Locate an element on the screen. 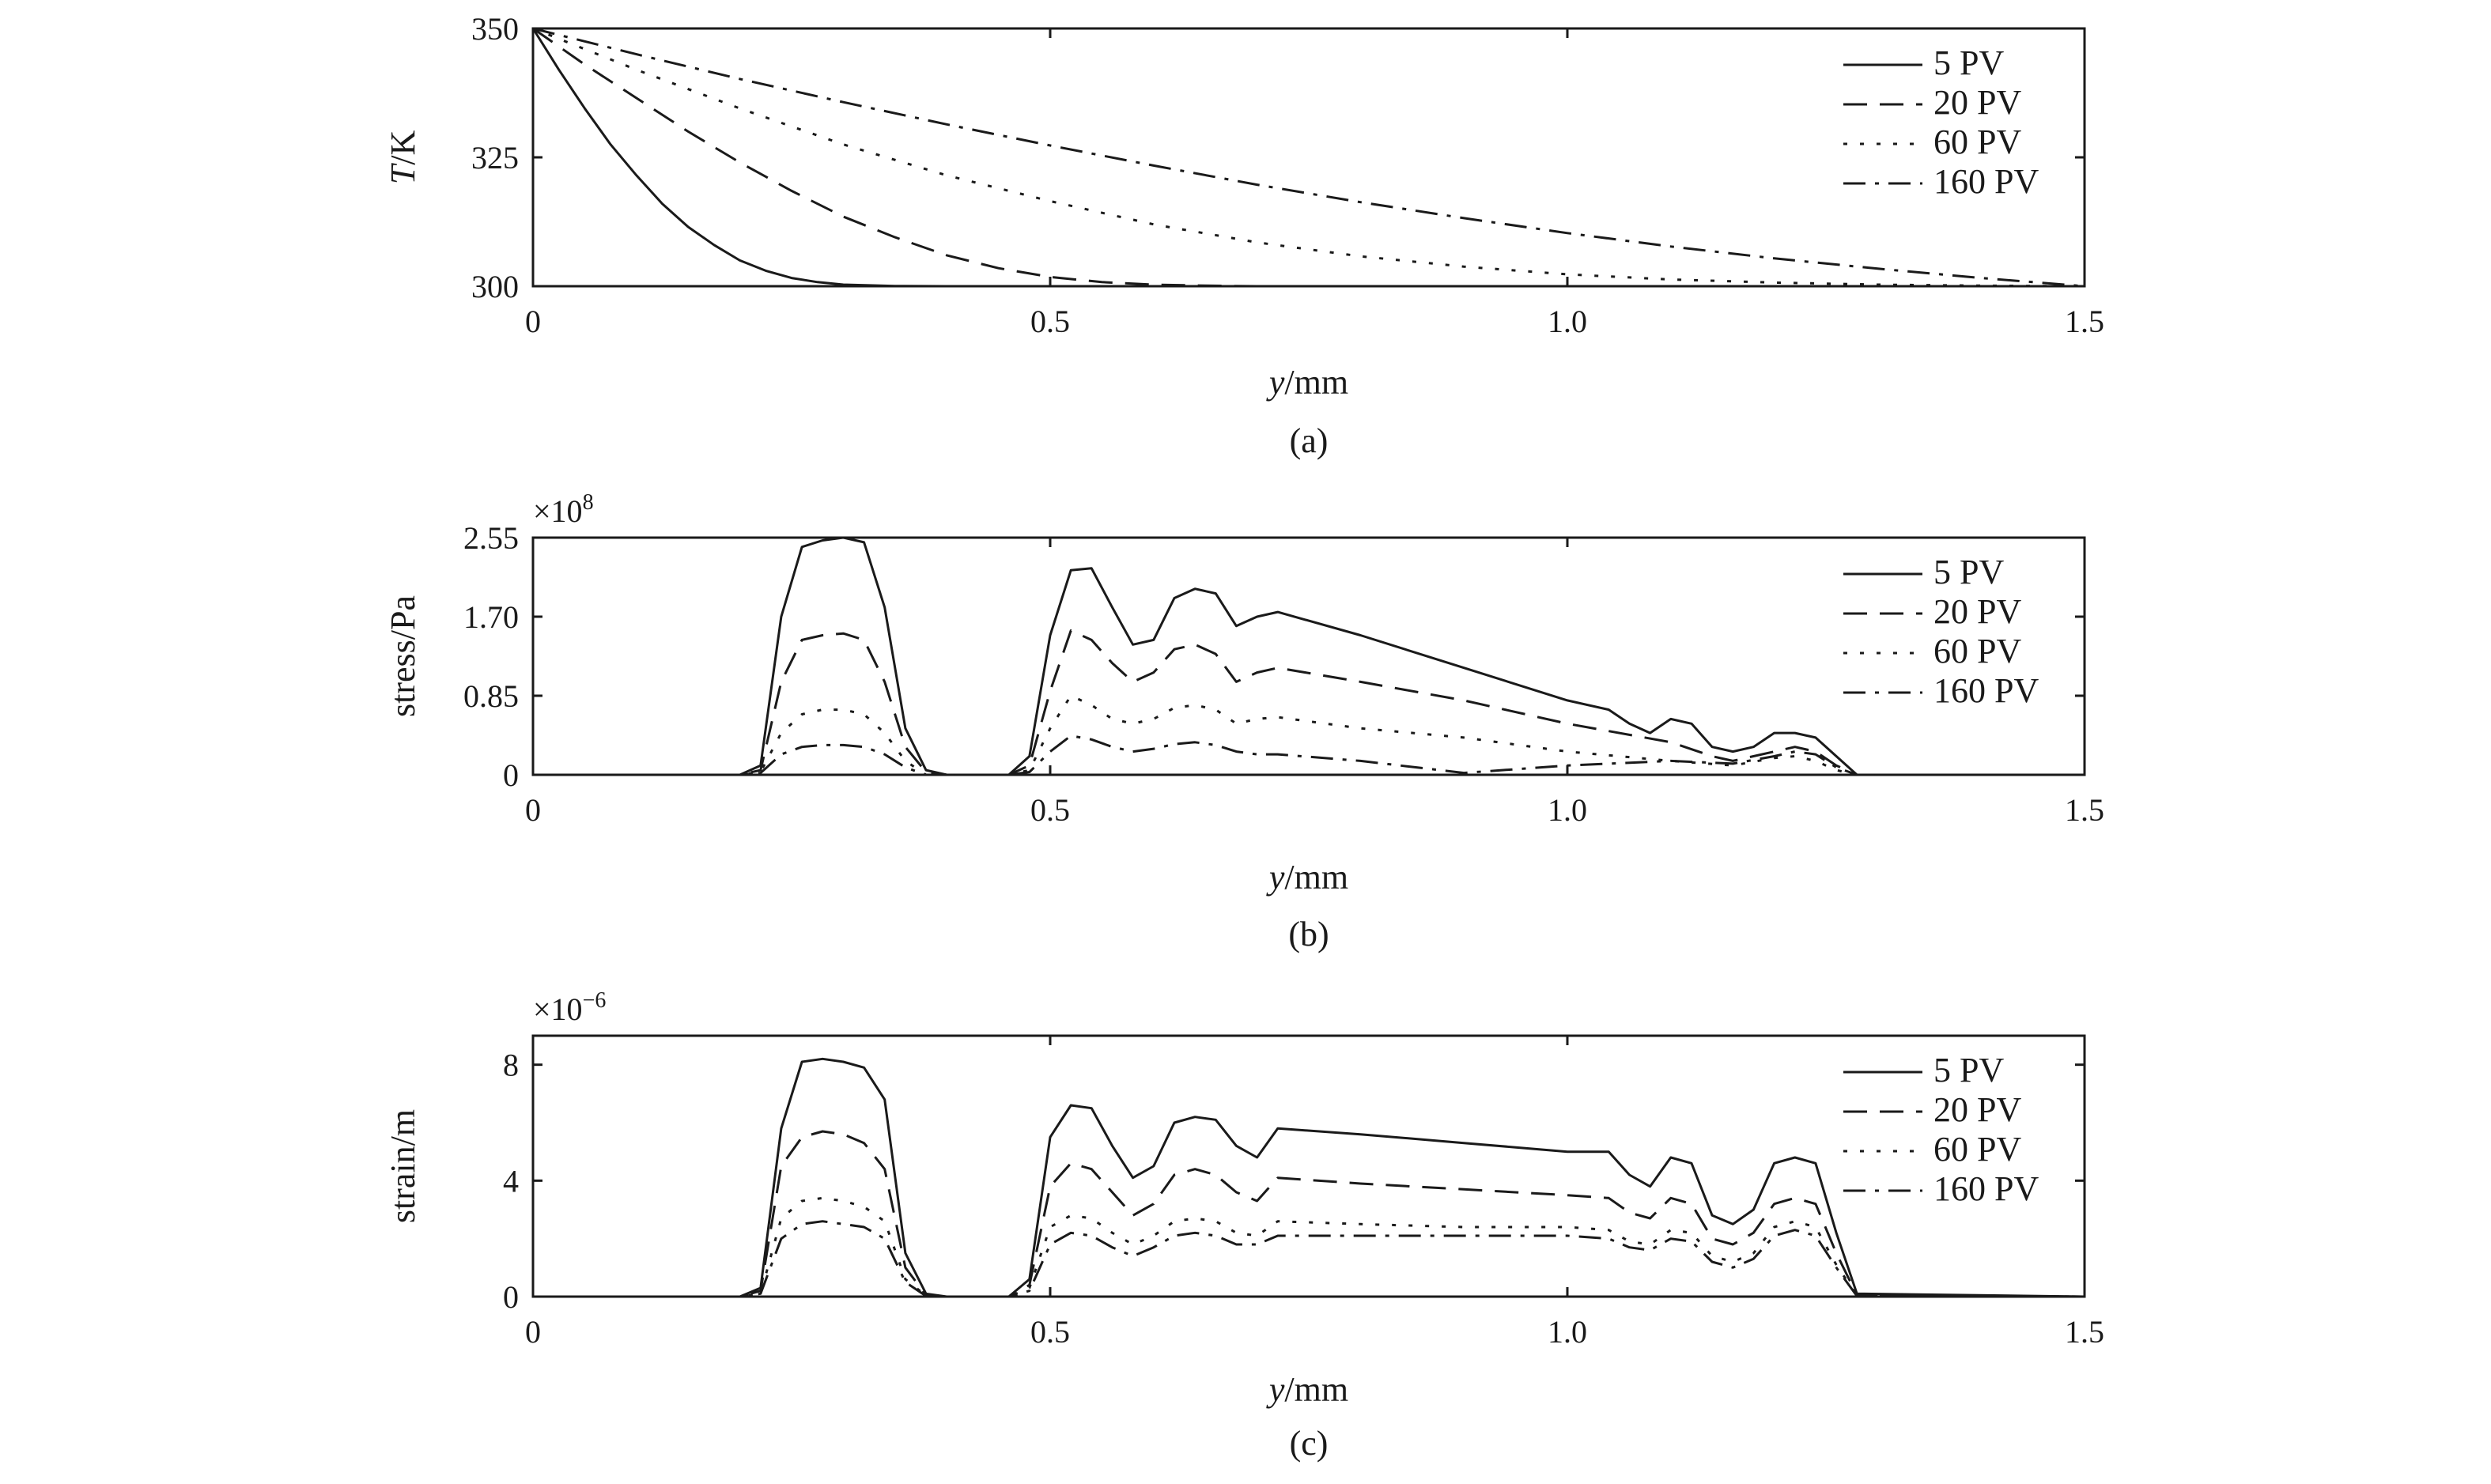 This screenshot has width=2491, height=1484. y-axis-label-unit: stress/Pa is located at coordinates (403, 656).